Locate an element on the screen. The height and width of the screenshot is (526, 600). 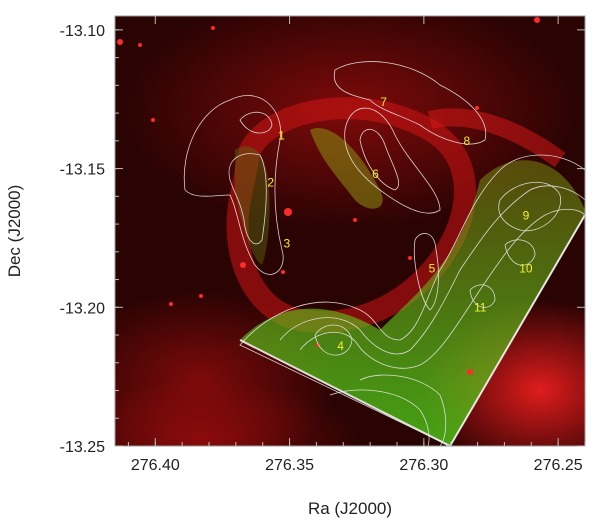
clump-label: 5 is located at coordinates (432, 268).